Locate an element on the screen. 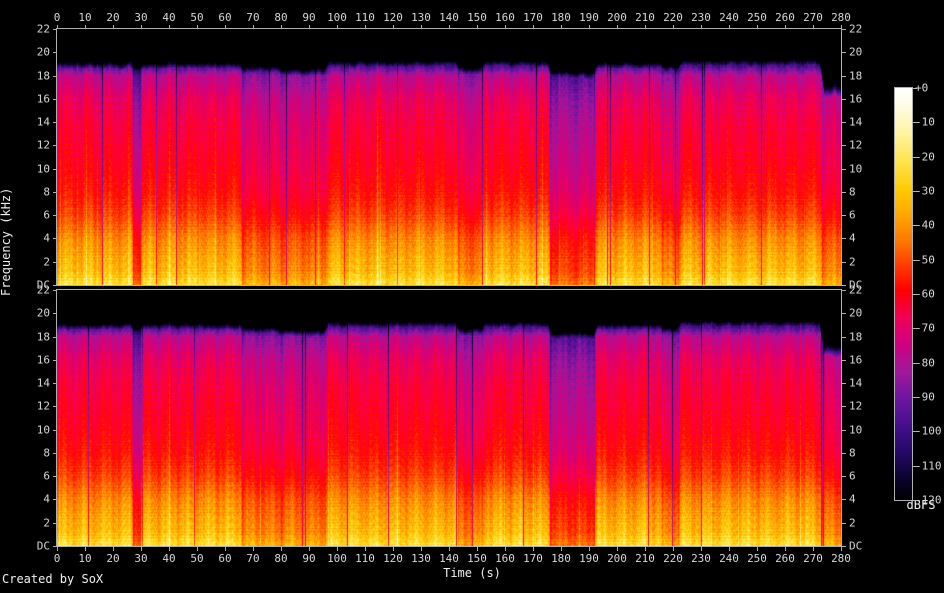  y-tick-label-left-bottom: 10 is located at coordinates (43, 430).